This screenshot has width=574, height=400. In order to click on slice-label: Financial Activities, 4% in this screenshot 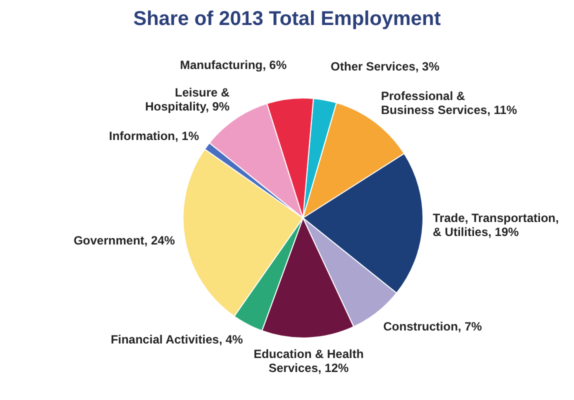, I will do `click(177, 339)`.